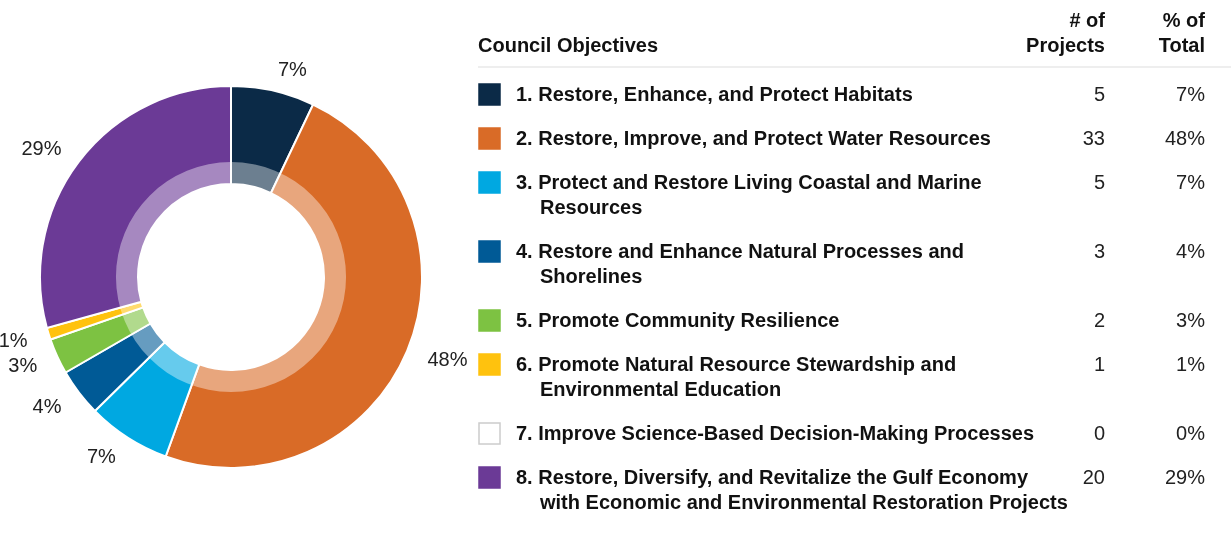 The width and height of the screenshot is (1231, 542). Describe the element at coordinates (1093, 477) in the screenshot. I see `text: 20` at that location.